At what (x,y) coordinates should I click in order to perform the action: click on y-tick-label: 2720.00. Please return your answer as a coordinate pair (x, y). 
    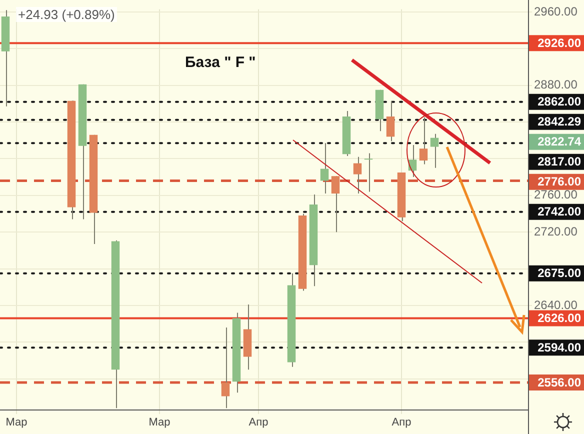
    Looking at the image, I should click on (556, 231).